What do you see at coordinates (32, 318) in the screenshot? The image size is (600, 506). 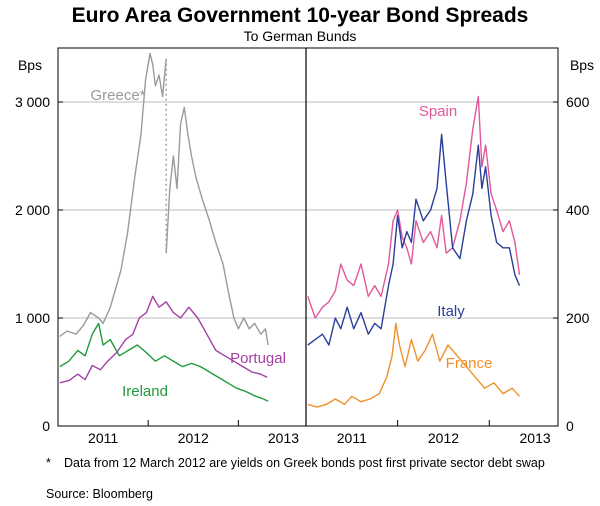 I see `ytick-label-left-1: 1 000` at bounding box center [32, 318].